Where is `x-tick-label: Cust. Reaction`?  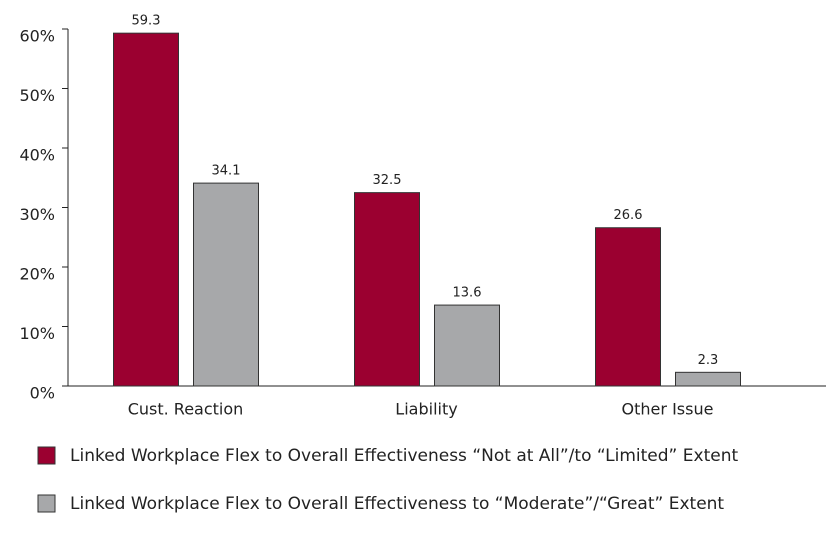
x-tick-label: Cust. Reaction is located at coordinates (186, 409).